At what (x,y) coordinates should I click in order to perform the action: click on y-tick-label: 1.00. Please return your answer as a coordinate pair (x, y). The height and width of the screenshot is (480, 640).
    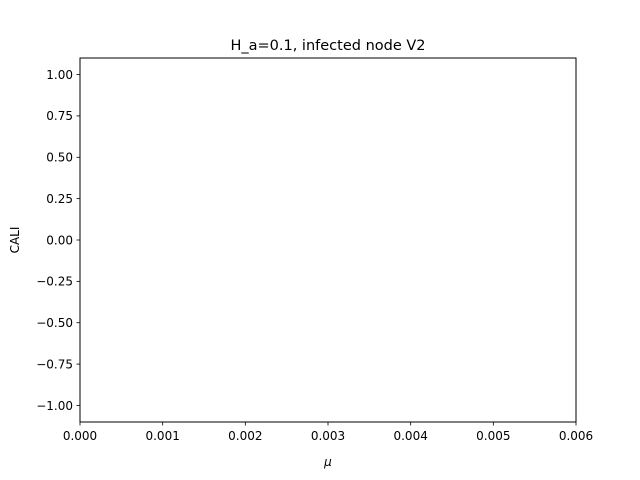
    Looking at the image, I should click on (59, 75).